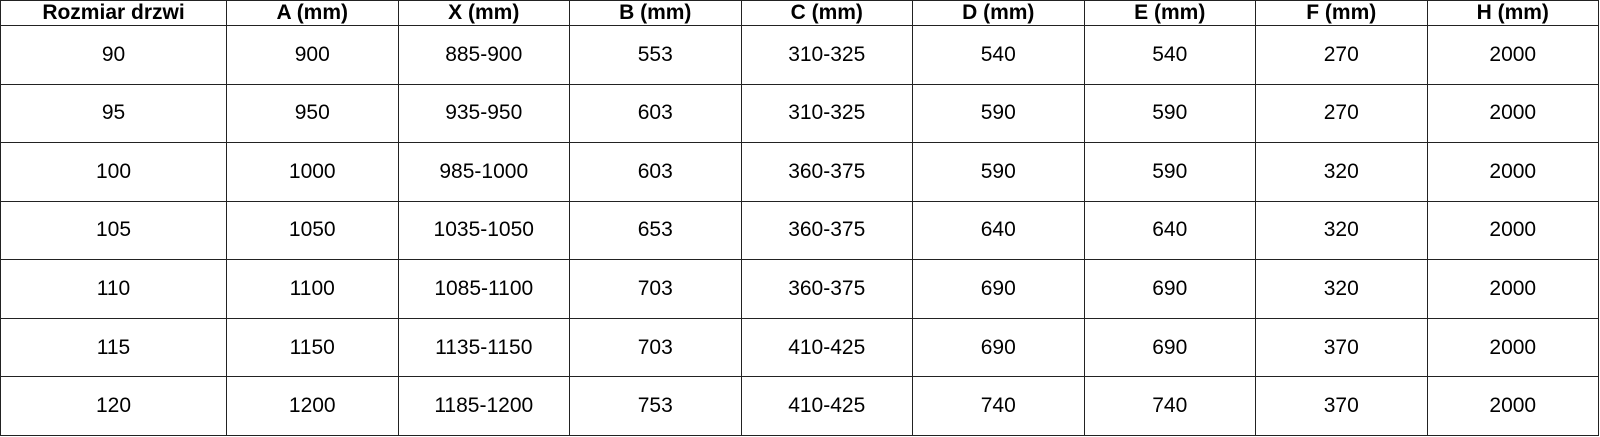  I want to click on table-cell: 120, so click(113, 406).